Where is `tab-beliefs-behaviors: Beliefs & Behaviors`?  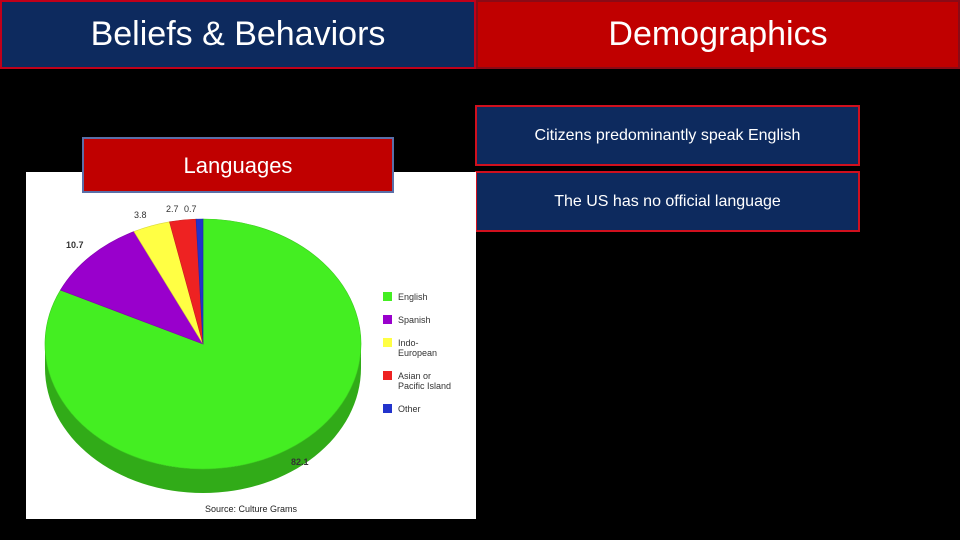 tab-beliefs-behaviors: Beliefs & Behaviors is located at coordinates (238, 34).